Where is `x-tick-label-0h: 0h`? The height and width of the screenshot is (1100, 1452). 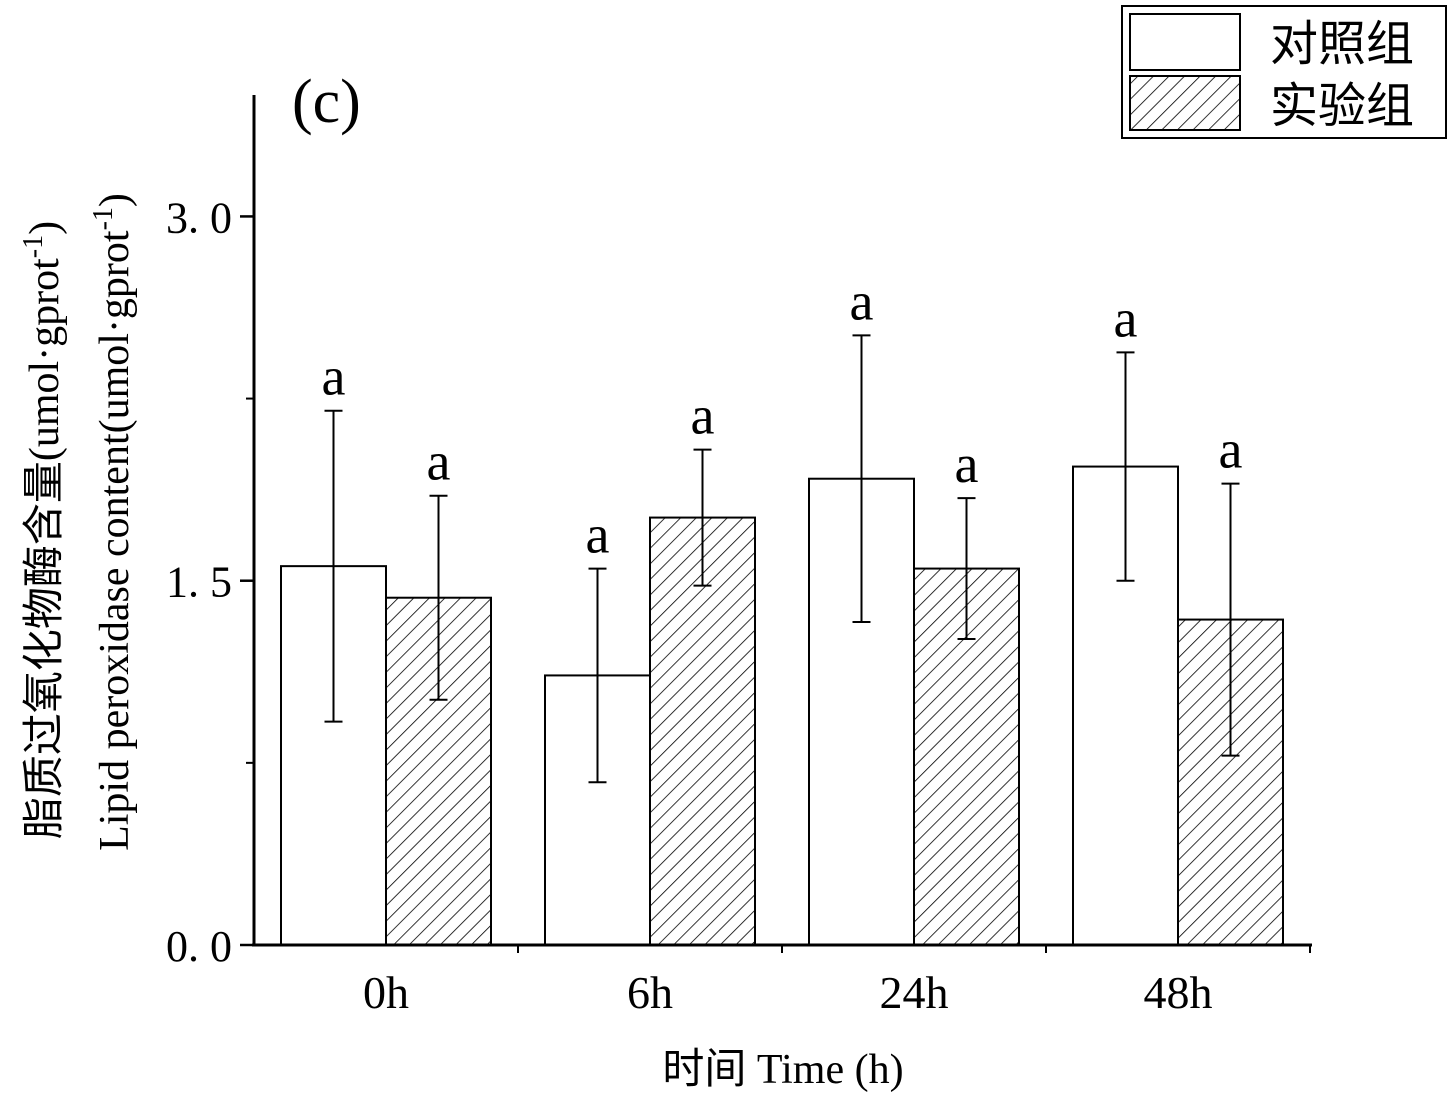 x-tick-label-0h: 0h is located at coordinates (386, 992).